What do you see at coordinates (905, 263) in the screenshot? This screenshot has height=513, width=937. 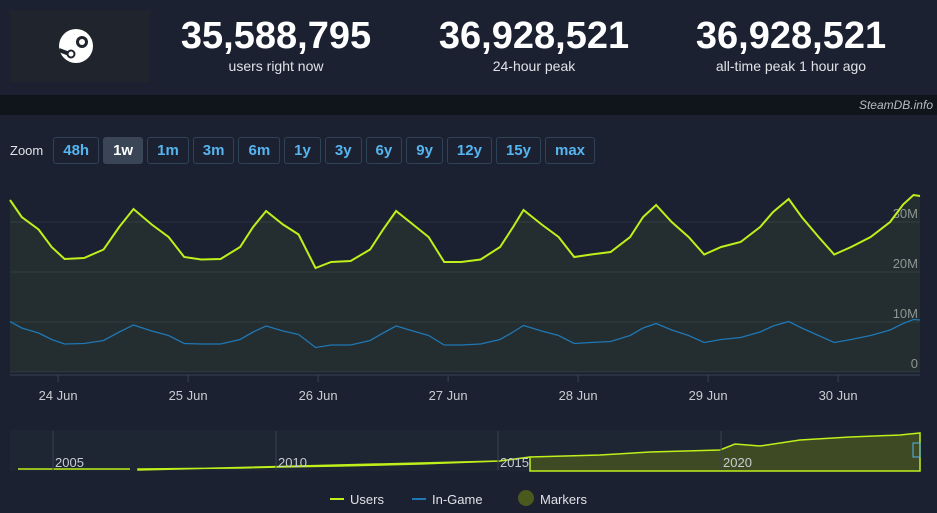 I see `y-tick-label: 20M` at bounding box center [905, 263].